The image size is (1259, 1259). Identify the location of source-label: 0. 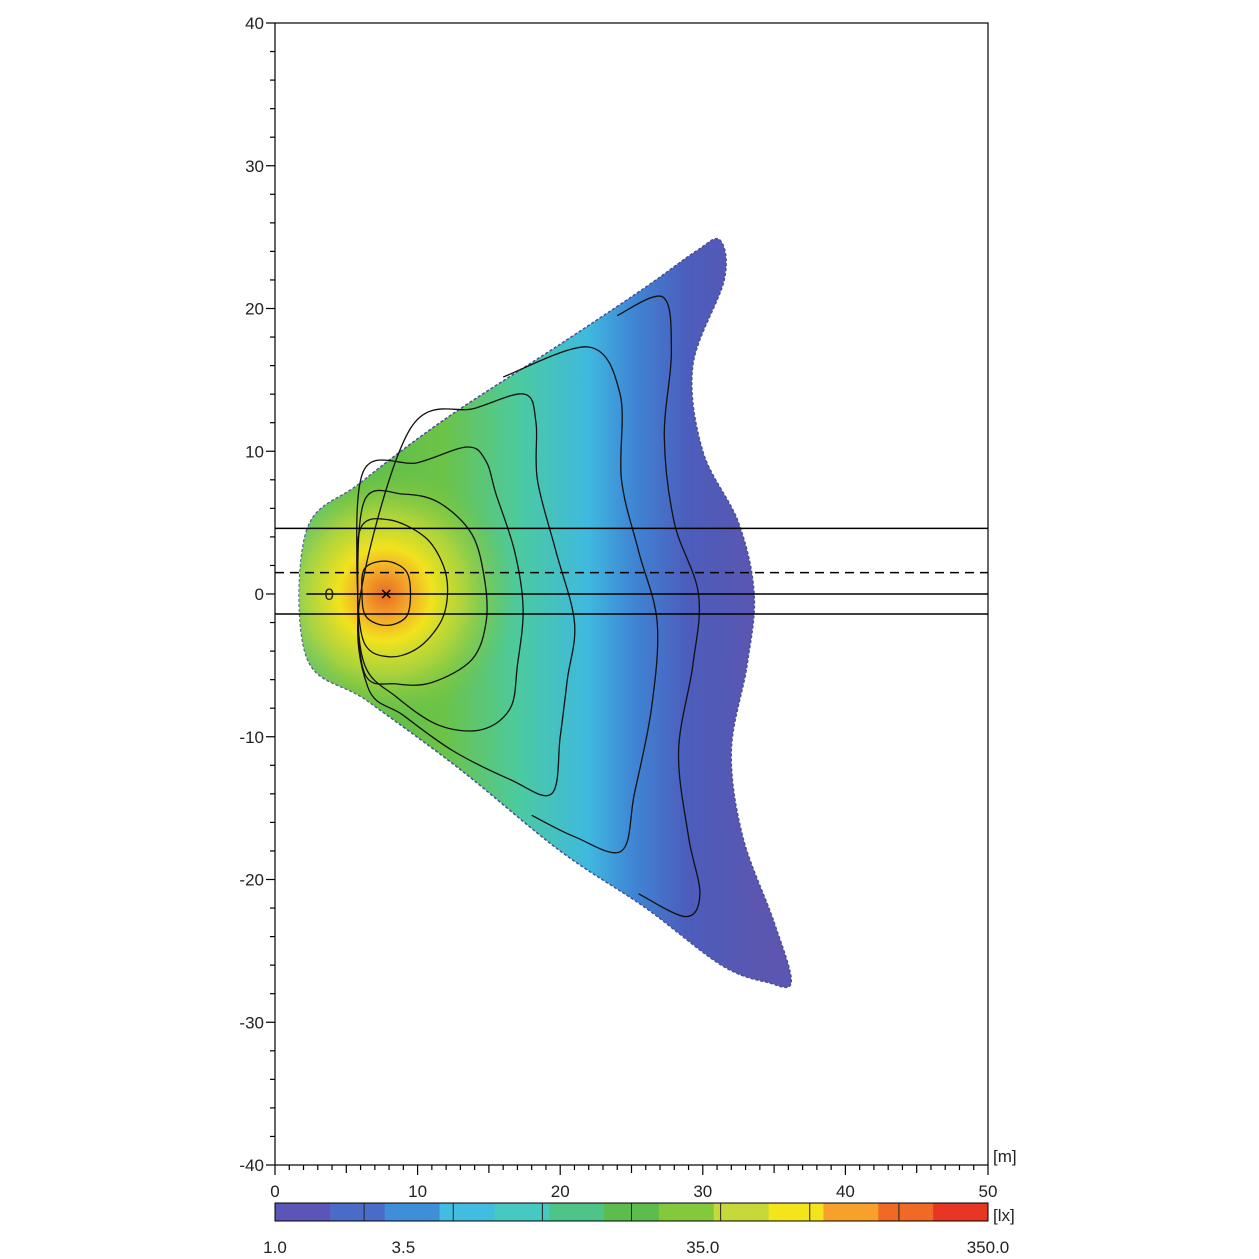
(328, 594).